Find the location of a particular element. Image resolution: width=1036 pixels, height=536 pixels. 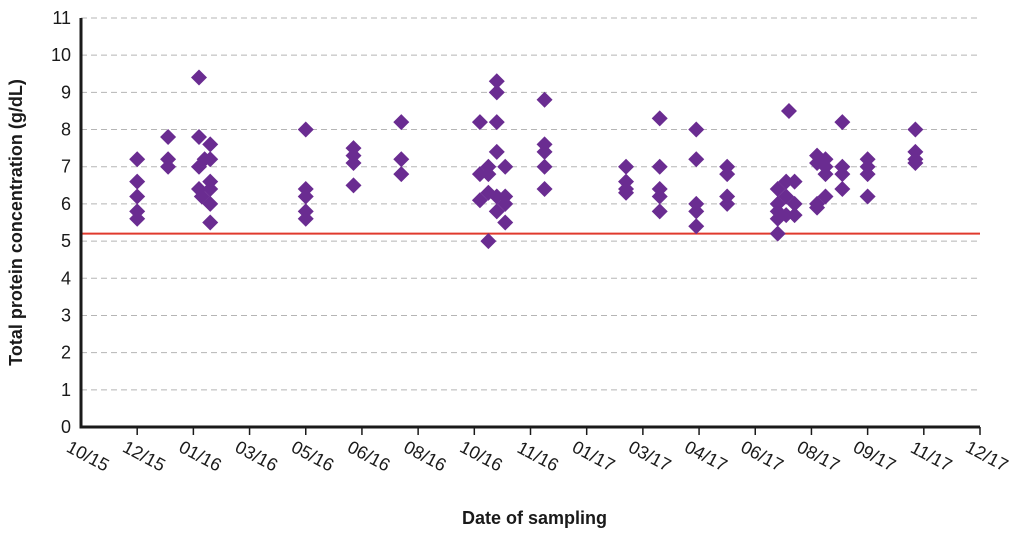

x-tick-label: 06/17 is located at coordinates (762, 456).